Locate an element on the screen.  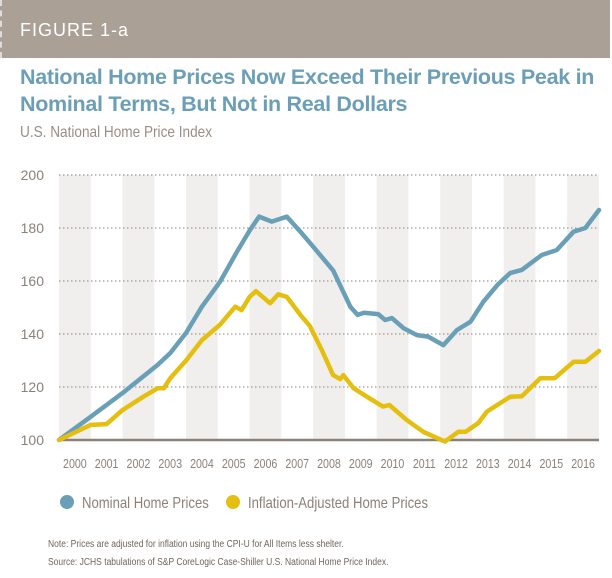
x-tick-label: 2002 is located at coordinates (139, 463).